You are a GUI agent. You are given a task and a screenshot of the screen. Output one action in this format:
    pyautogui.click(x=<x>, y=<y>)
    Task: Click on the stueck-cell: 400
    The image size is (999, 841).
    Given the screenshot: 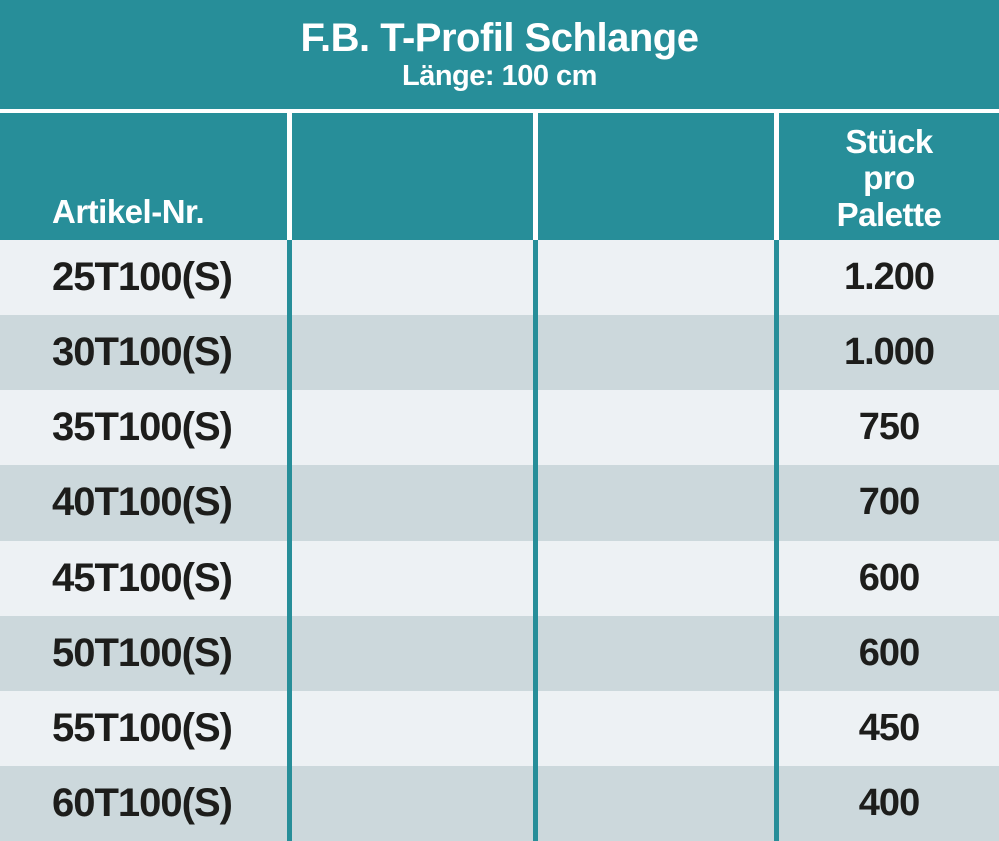 What is the action you would take?
    pyautogui.click(x=886, y=803)
    